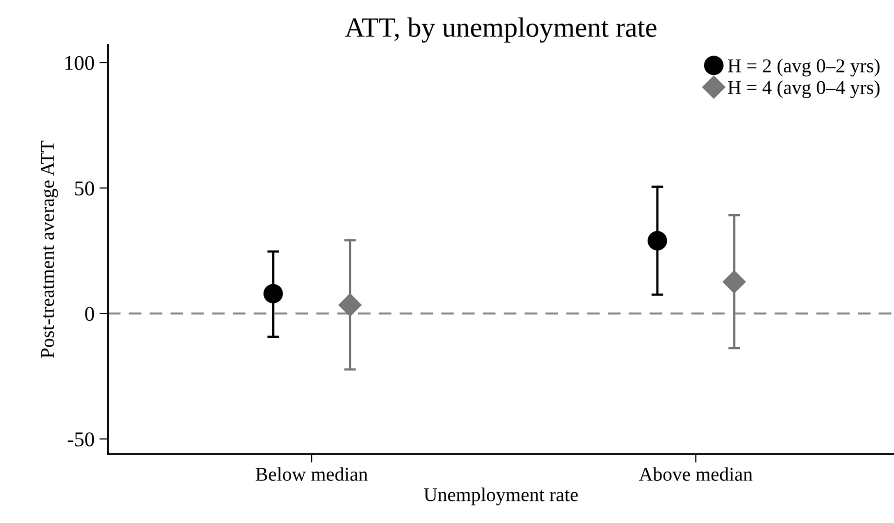 The image size is (894, 523). Describe the element at coordinates (81, 439) in the screenshot. I see `y-tick-label: -50` at that location.